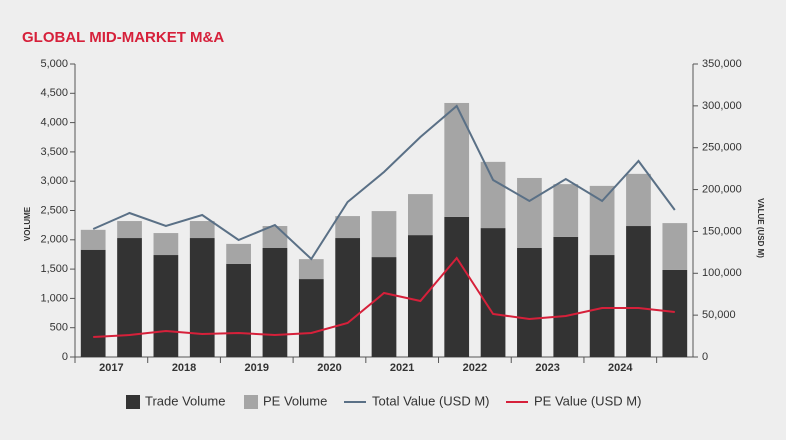 This screenshot has height=440, width=786. Describe the element at coordinates (719, 315) in the screenshot. I see `y2-tick-label: 50,000` at that location.